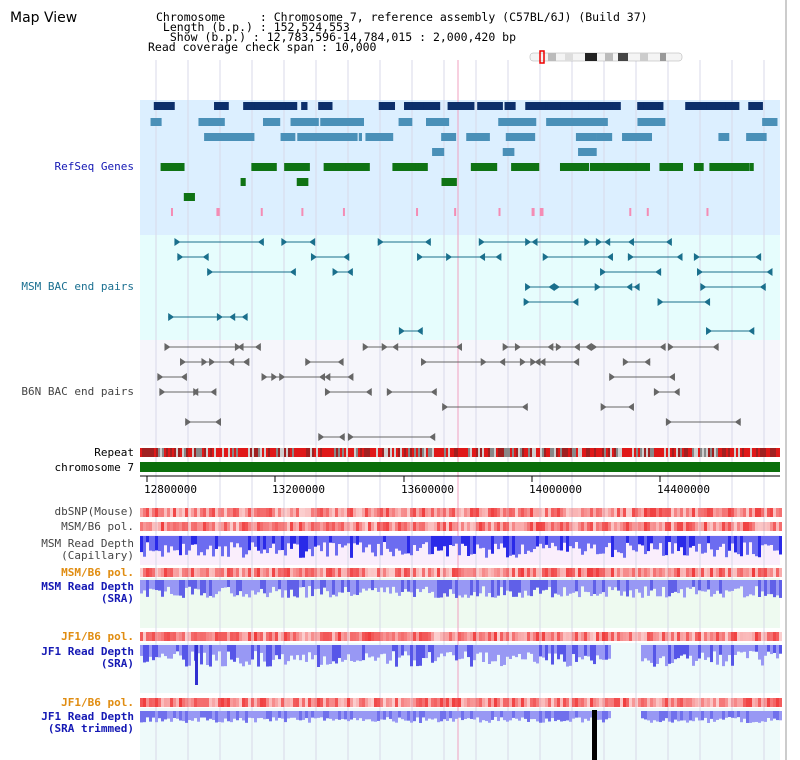 This screenshot has width=800, height=760. Describe the element at coordinates (77, 286) in the screenshot. I see `track-label-msm-bac: MSM BAC end pairs` at that location.